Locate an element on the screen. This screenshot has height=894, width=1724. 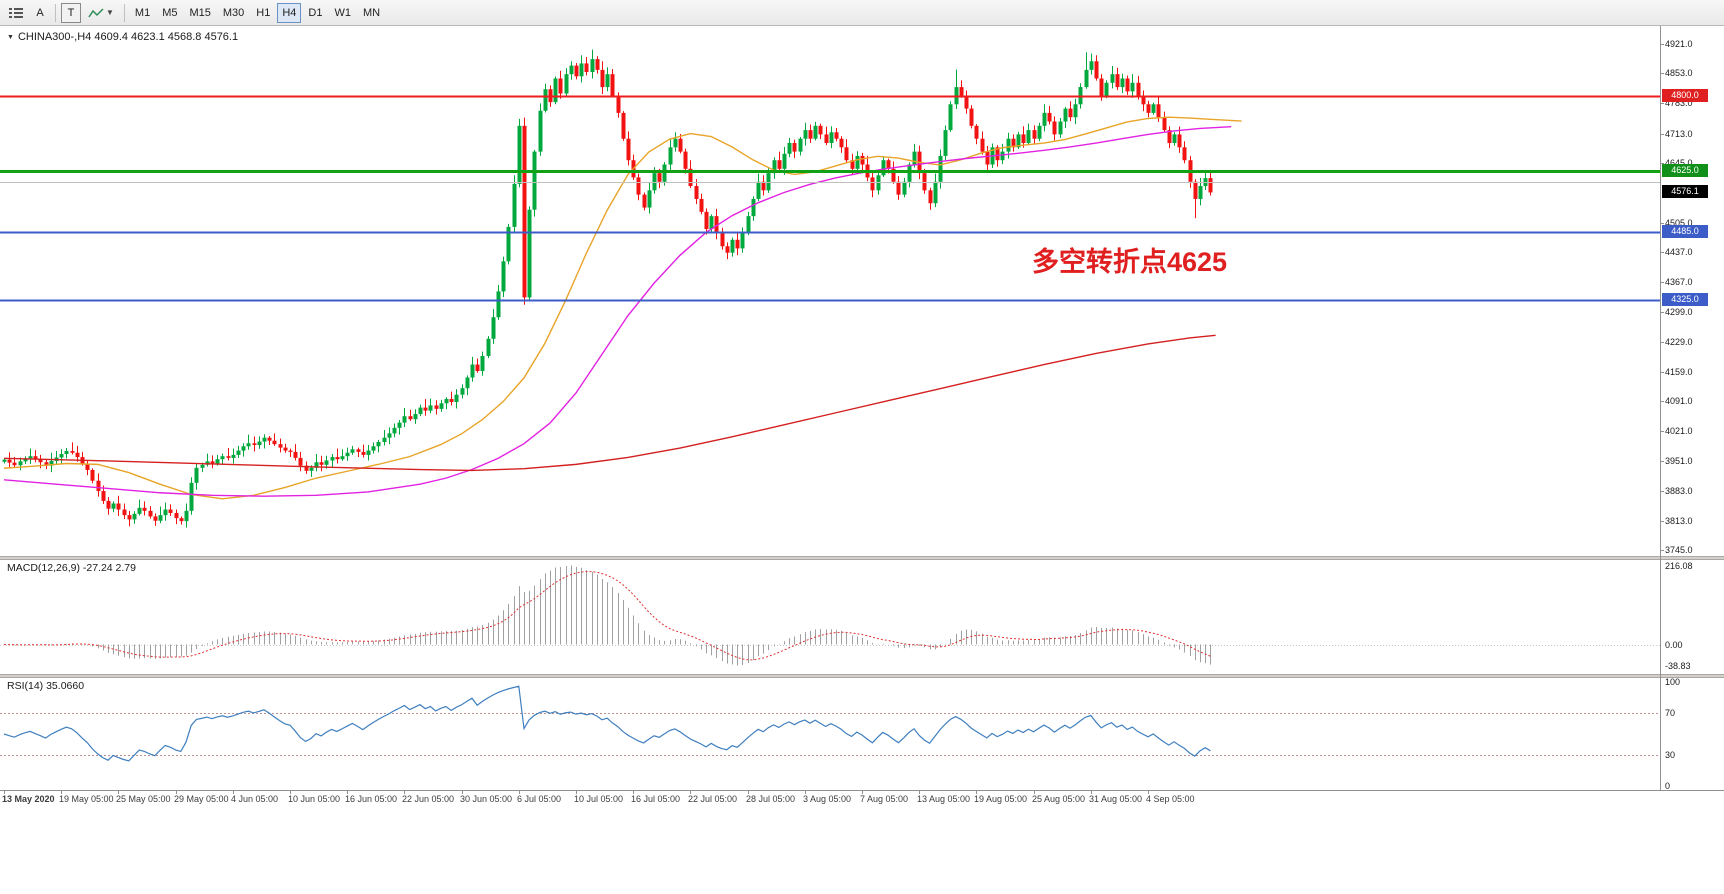
timeframe-button-h4: H4 is located at coordinates (289, 12).